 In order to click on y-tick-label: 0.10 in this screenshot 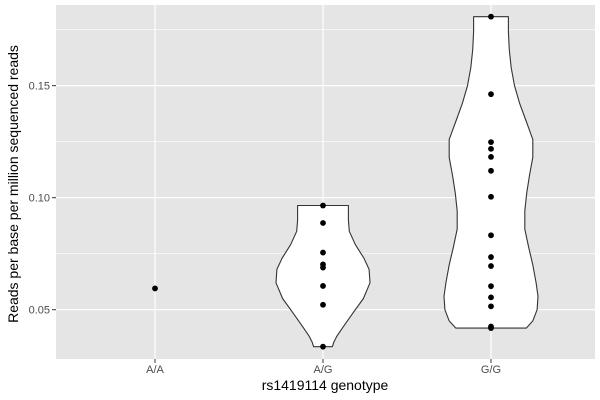, I will do `click(39, 199)`.